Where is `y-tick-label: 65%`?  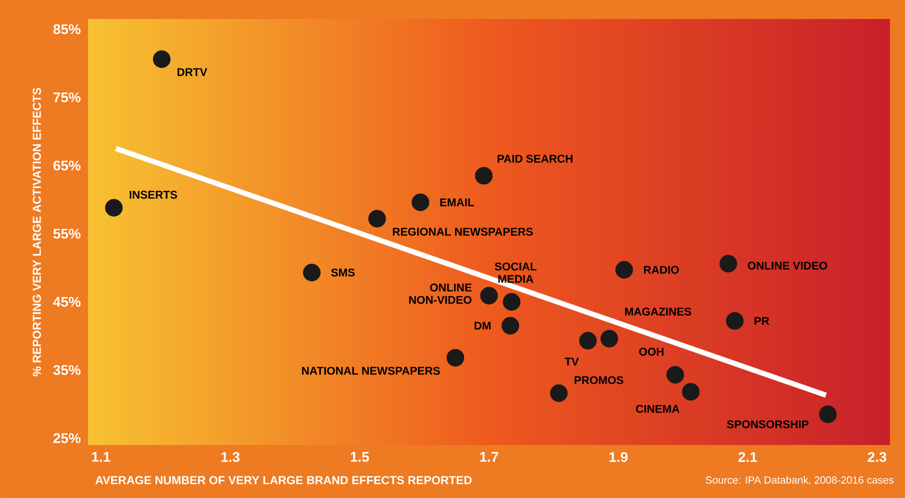 y-tick-label: 65% is located at coordinates (67, 165).